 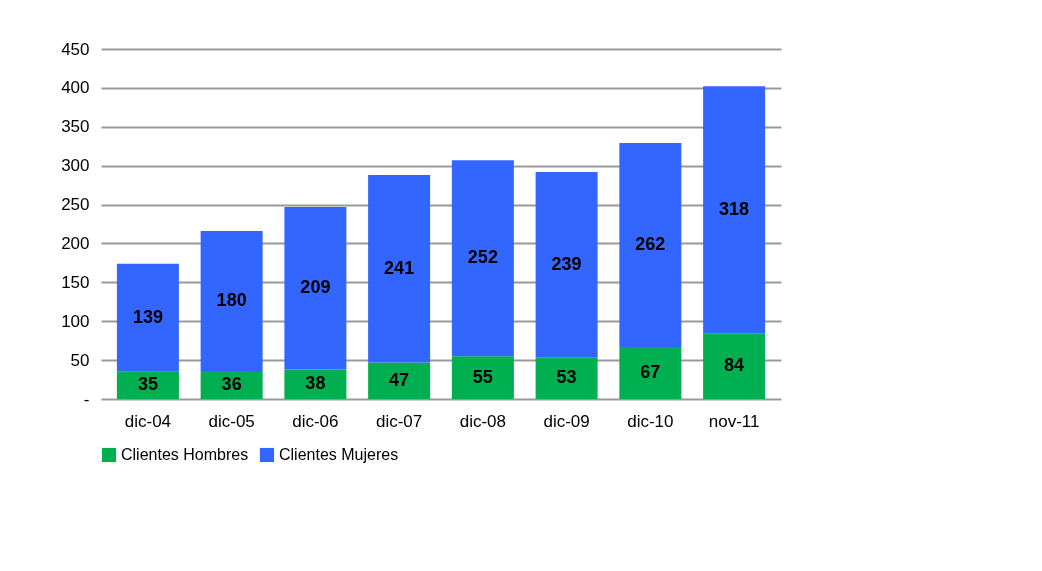 What do you see at coordinates (75, 127) in the screenshot?
I see `y-tick-label: 350` at bounding box center [75, 127].